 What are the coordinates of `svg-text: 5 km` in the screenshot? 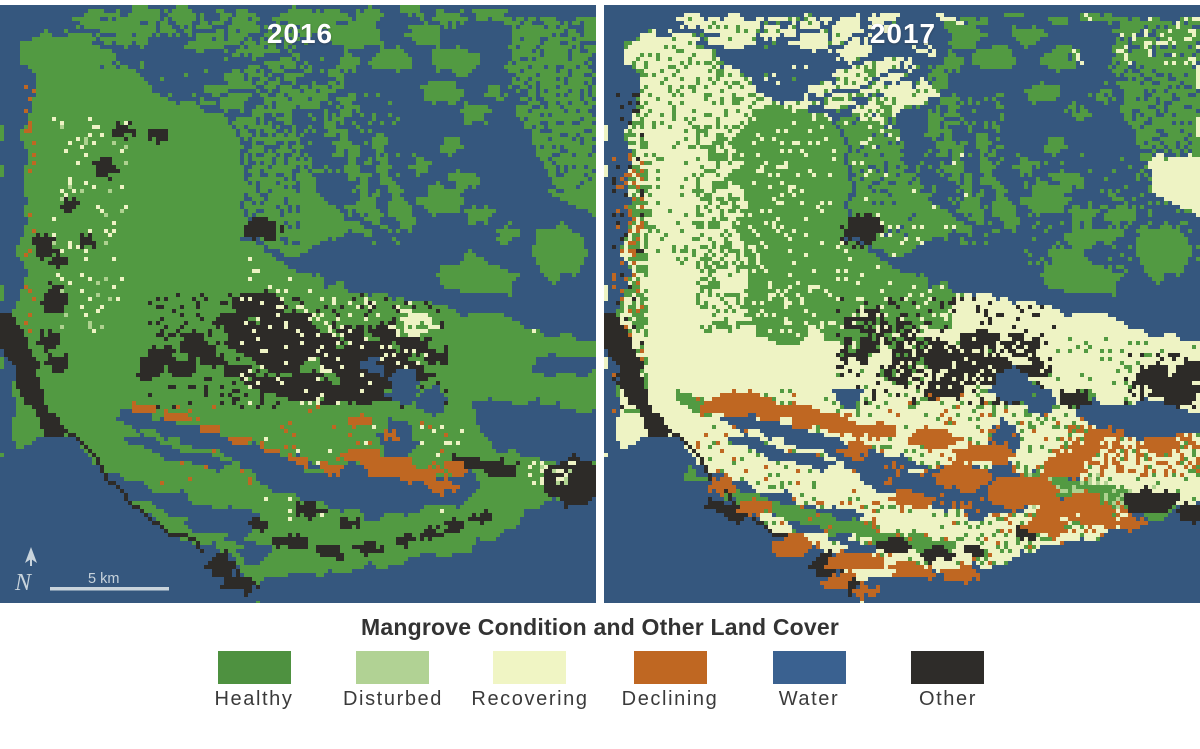 It's located at (103, 579).